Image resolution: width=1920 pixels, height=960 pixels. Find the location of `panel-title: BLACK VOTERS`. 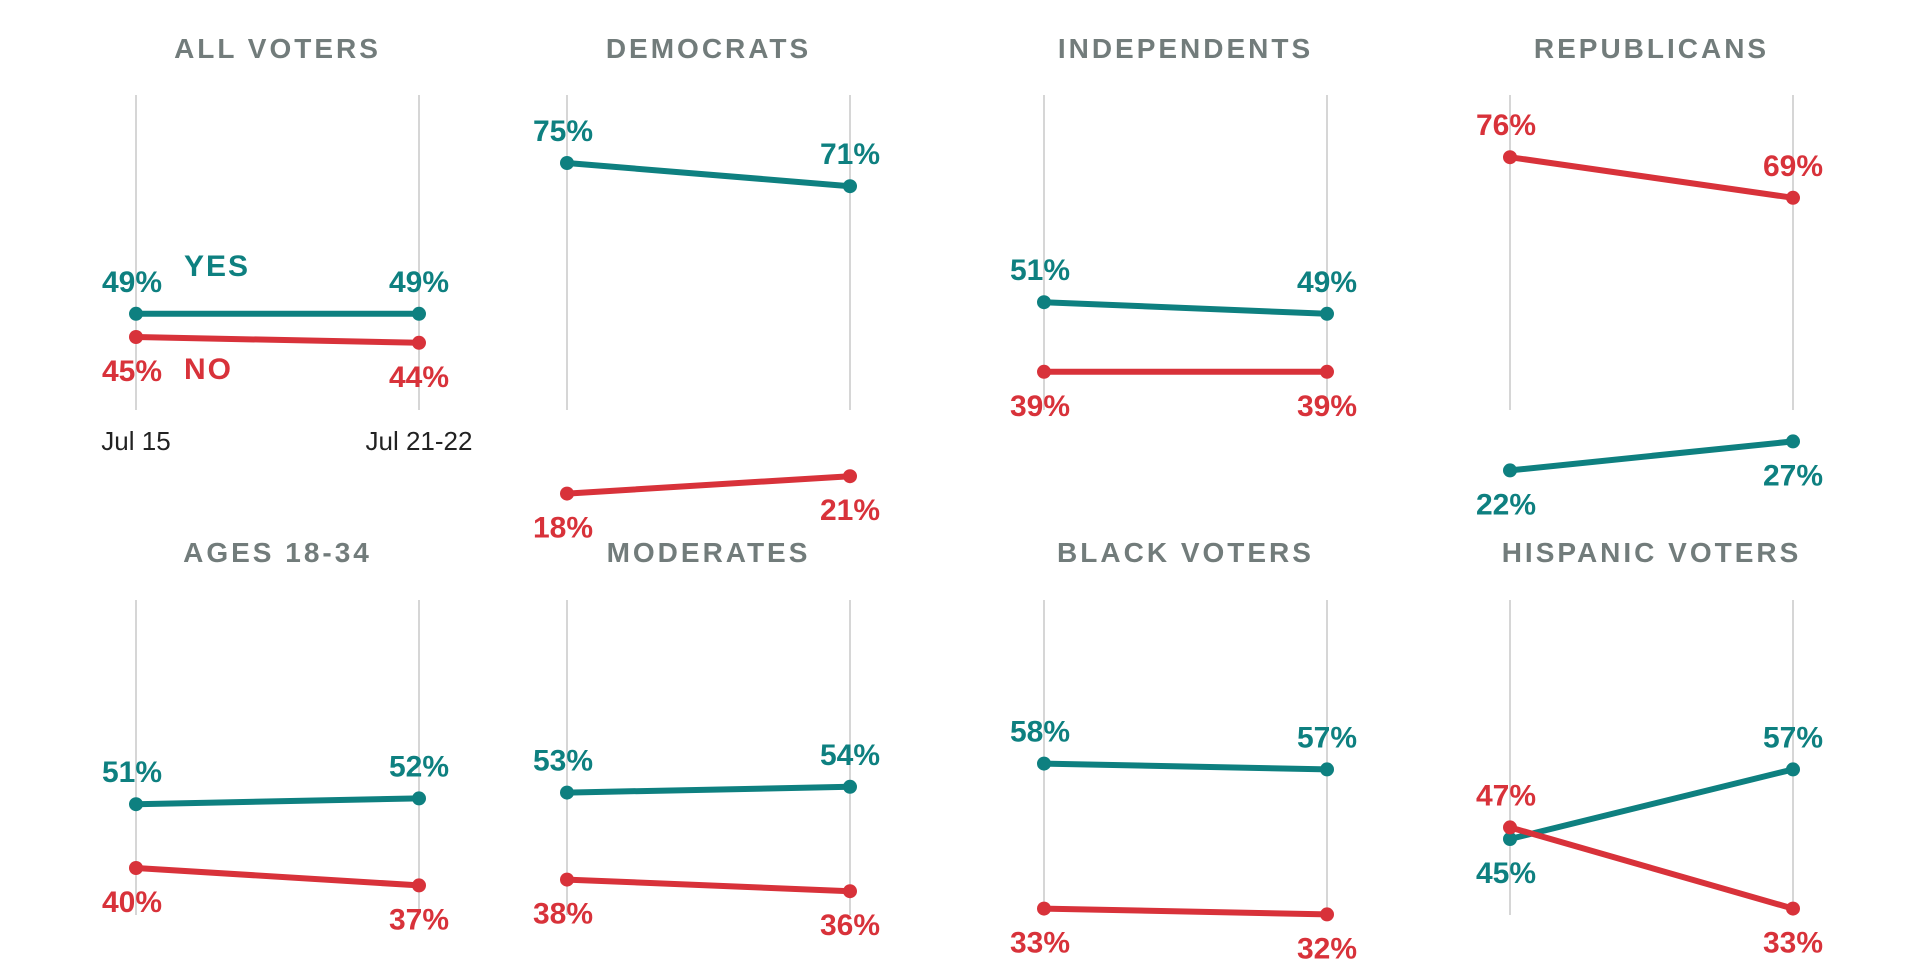

panel-title: BLACK VOTERS is located at coordinates (1185, 552).